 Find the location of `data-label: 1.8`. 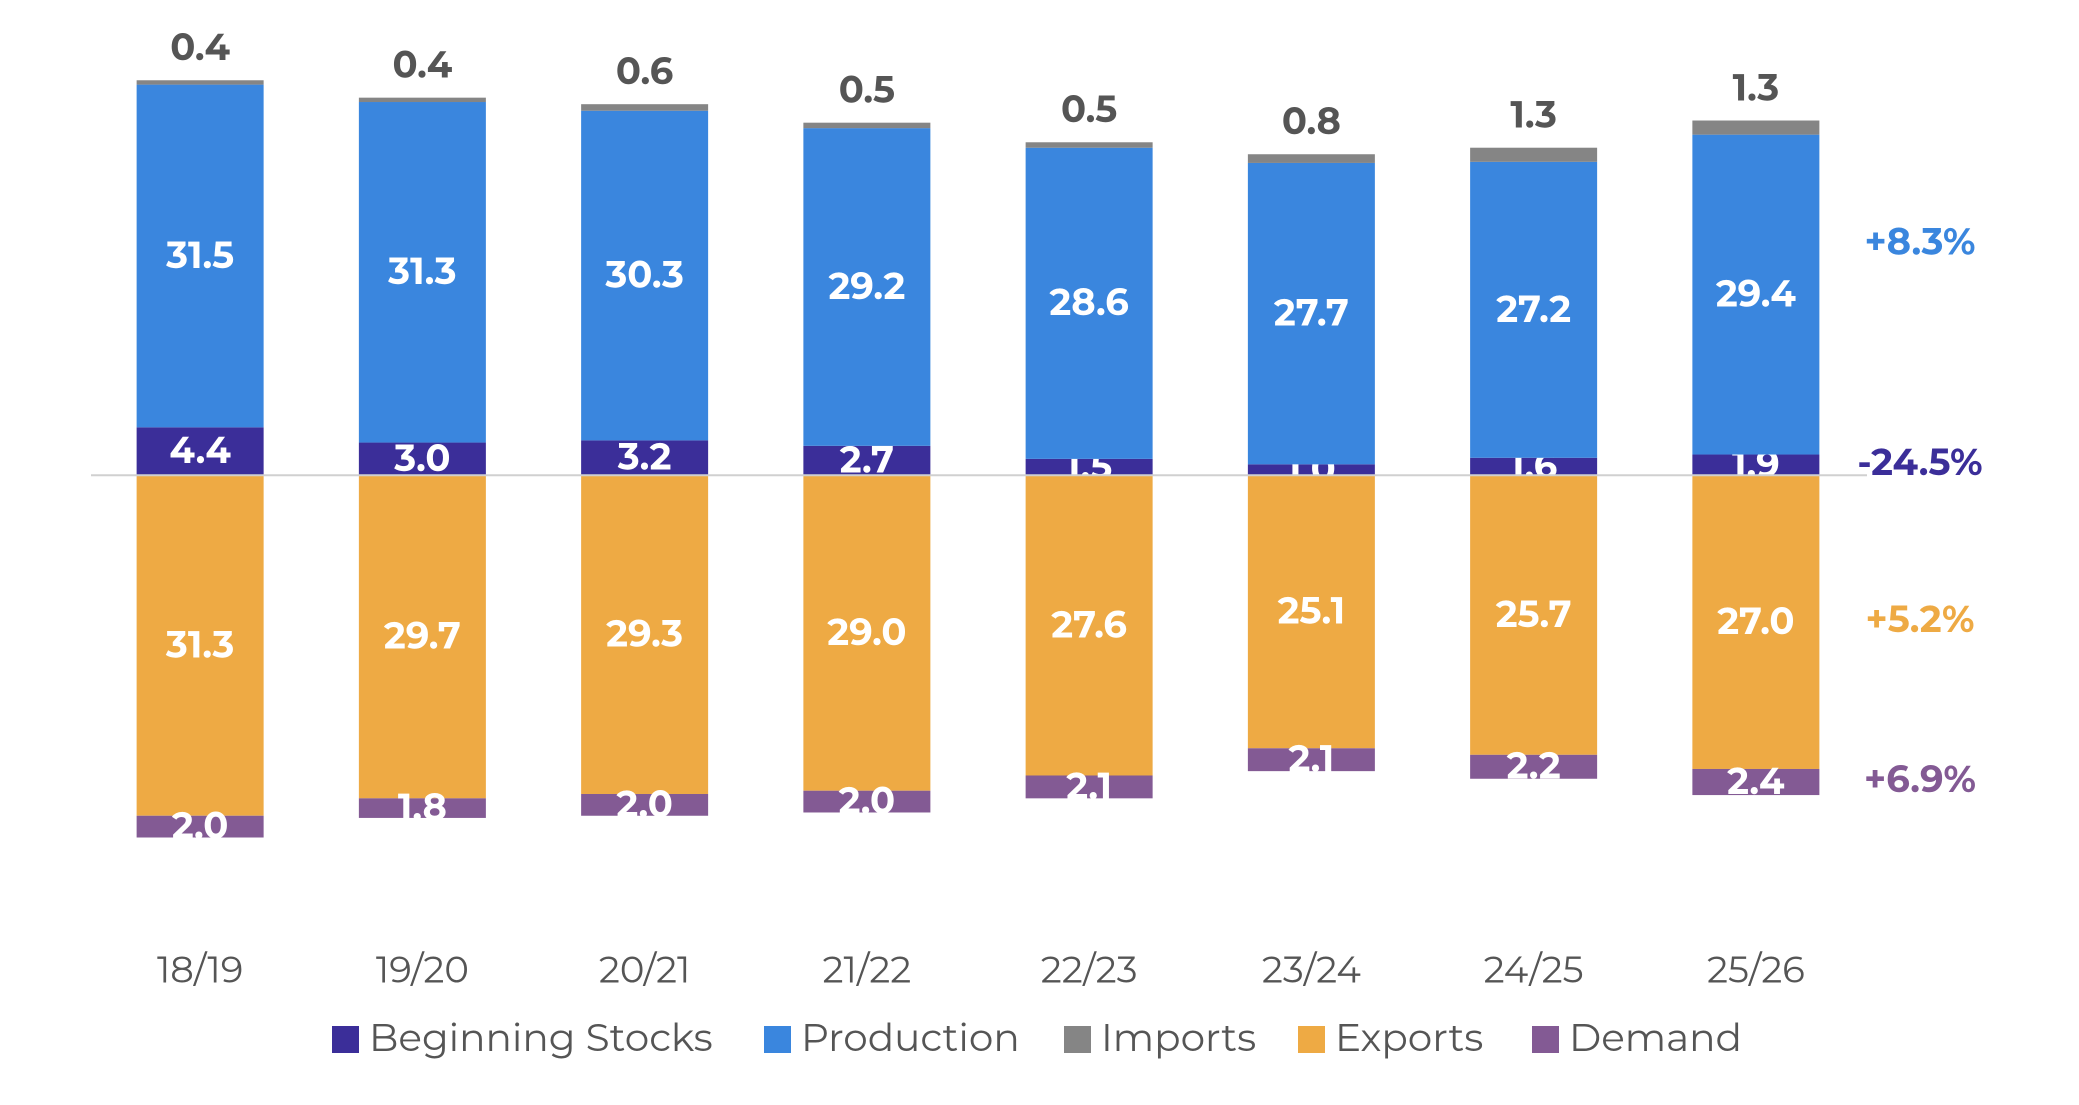

data-label: 1.8 is located at coordinates (422, 807).